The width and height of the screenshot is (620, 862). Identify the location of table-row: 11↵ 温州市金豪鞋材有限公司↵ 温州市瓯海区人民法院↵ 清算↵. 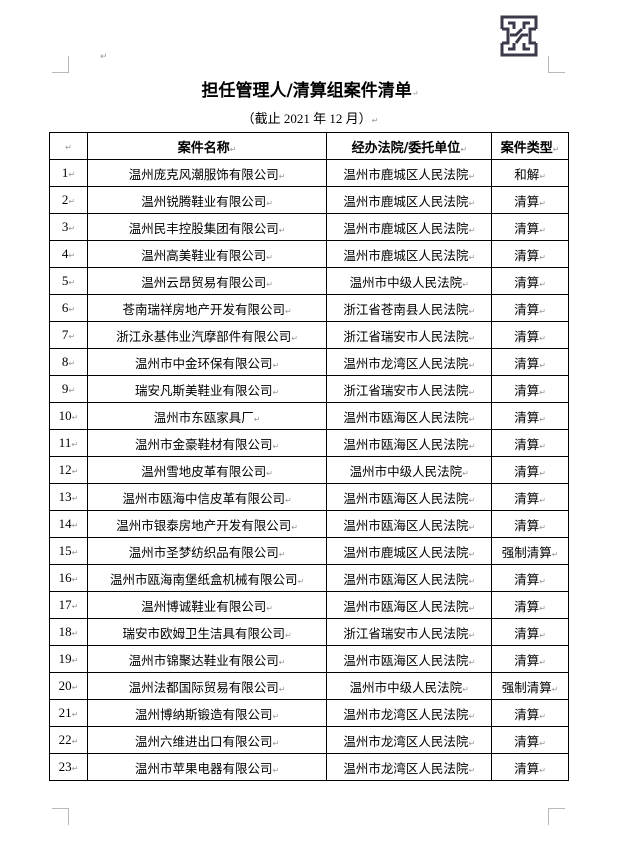
(309, 443).